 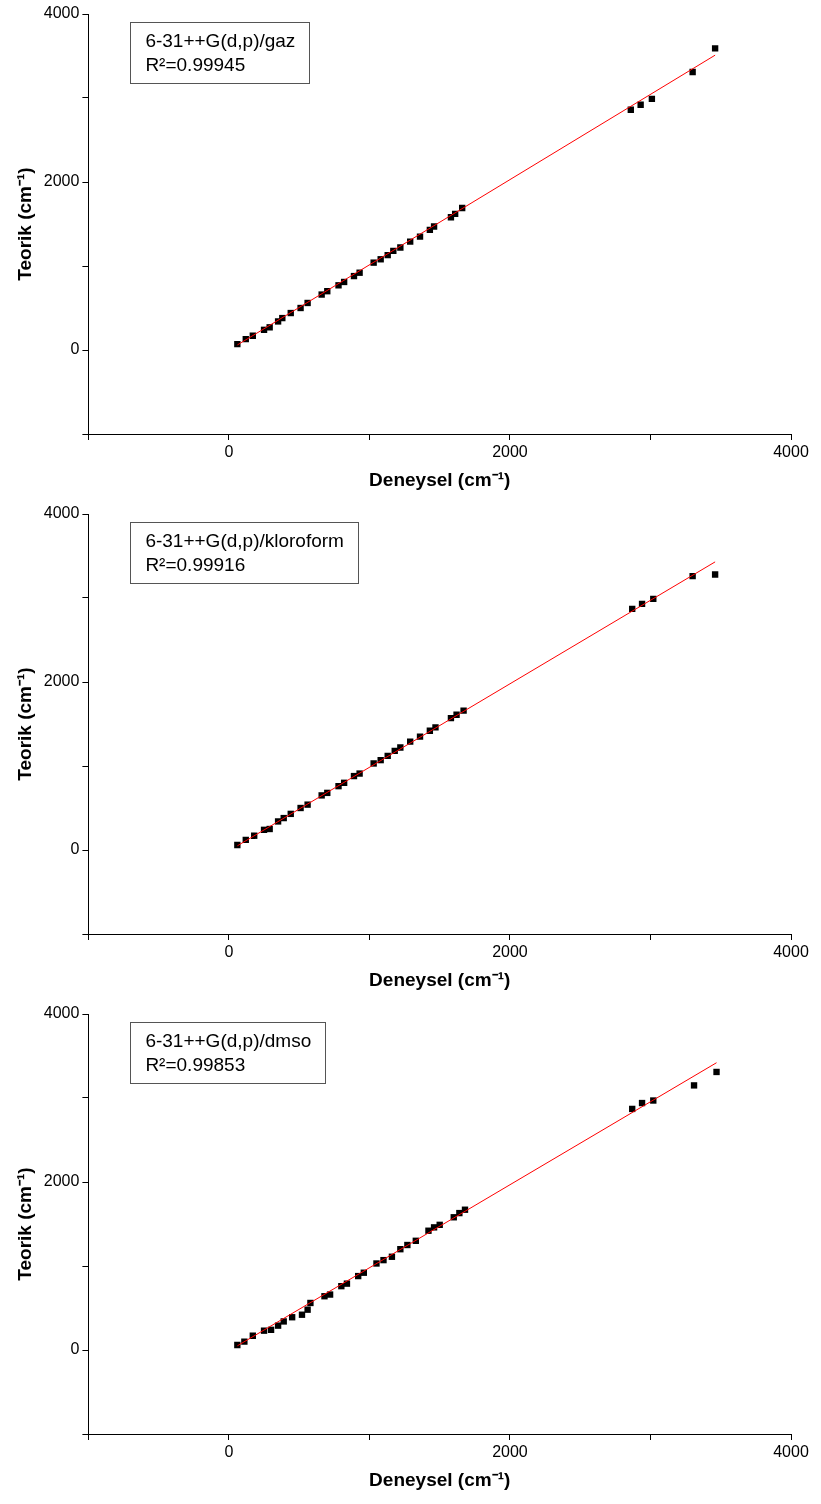 What do you see at coordinates (196, 65) in the screenshot?
I see `annotation: R²=0.99945` at bounding box center [196, 65].